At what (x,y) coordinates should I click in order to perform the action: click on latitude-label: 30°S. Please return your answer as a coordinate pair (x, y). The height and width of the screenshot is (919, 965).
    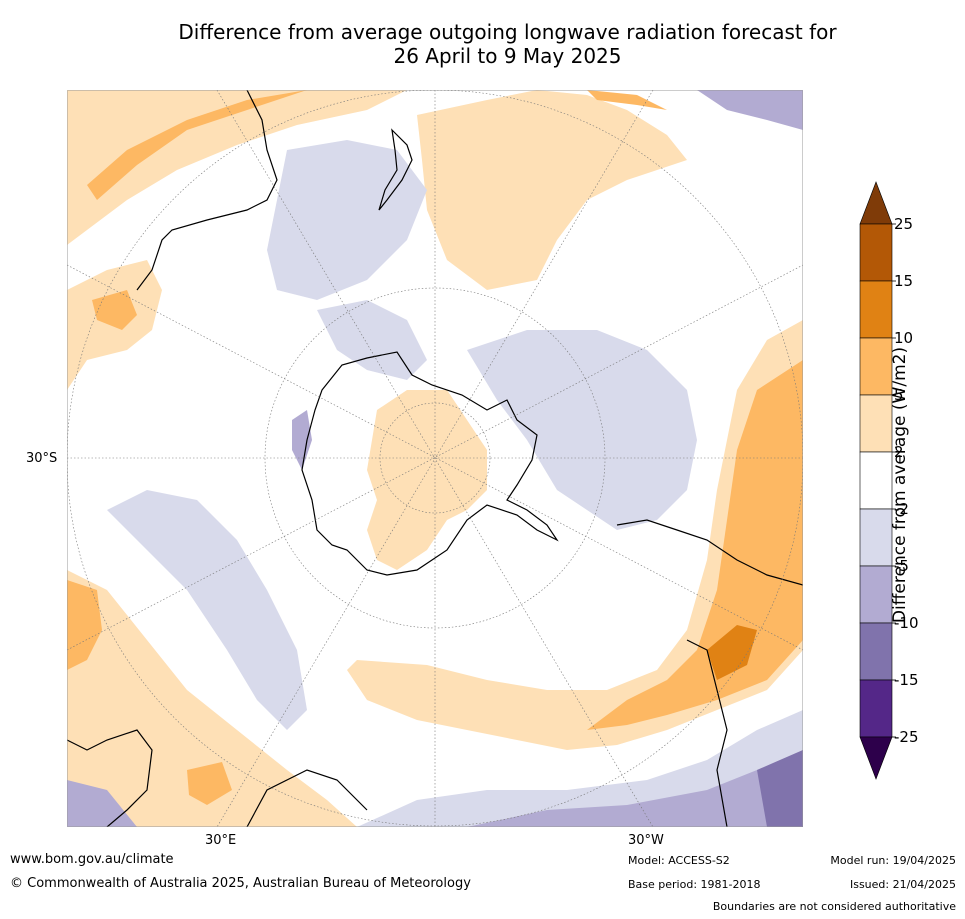
    Looking at the image, I should click on (42, 458).